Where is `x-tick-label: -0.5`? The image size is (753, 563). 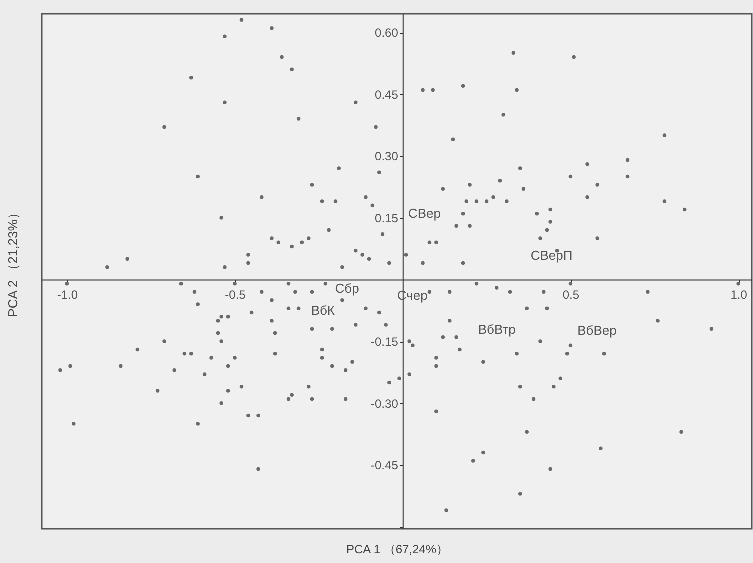
x-tick-label: -0.5 is located at coordinates (235, 295).